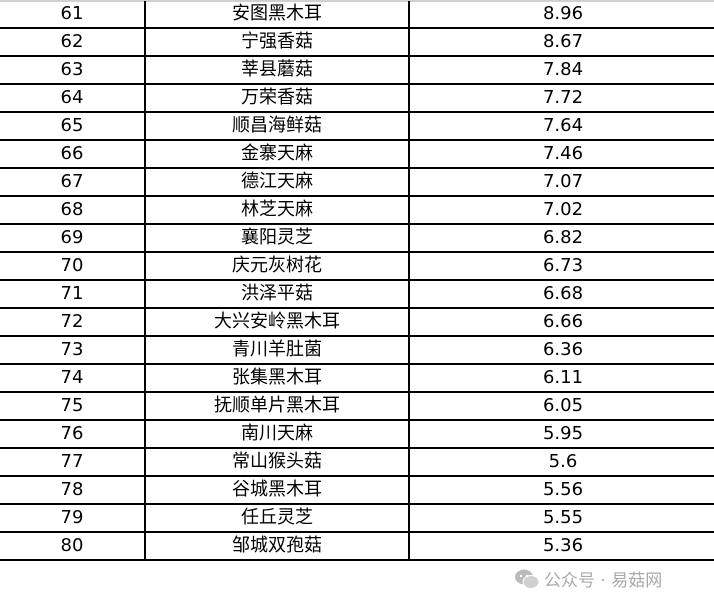 The width and height of the screenshot is (714, 605). Describe the element at coordinates (277, 210) in the screenshot. I see `name-cell: 林芝天麻` at that location.